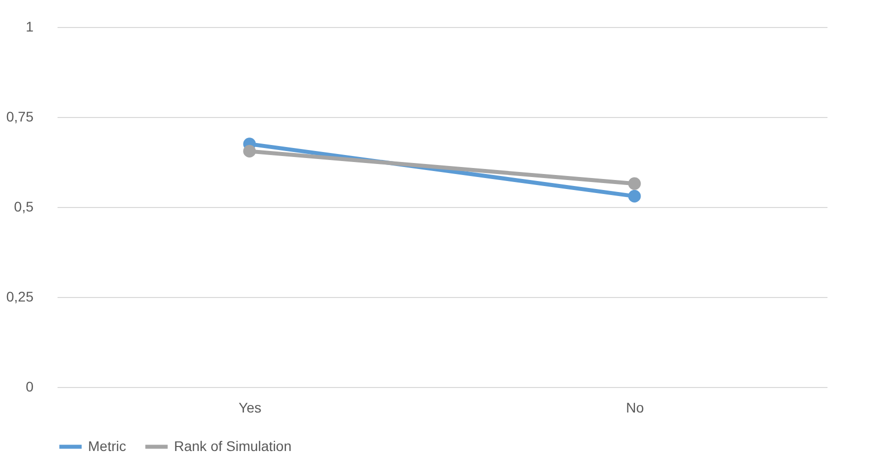  Describe the element at coordinates (30, 386) in the screenshot. I see `y-tick-label: 0` at that location.